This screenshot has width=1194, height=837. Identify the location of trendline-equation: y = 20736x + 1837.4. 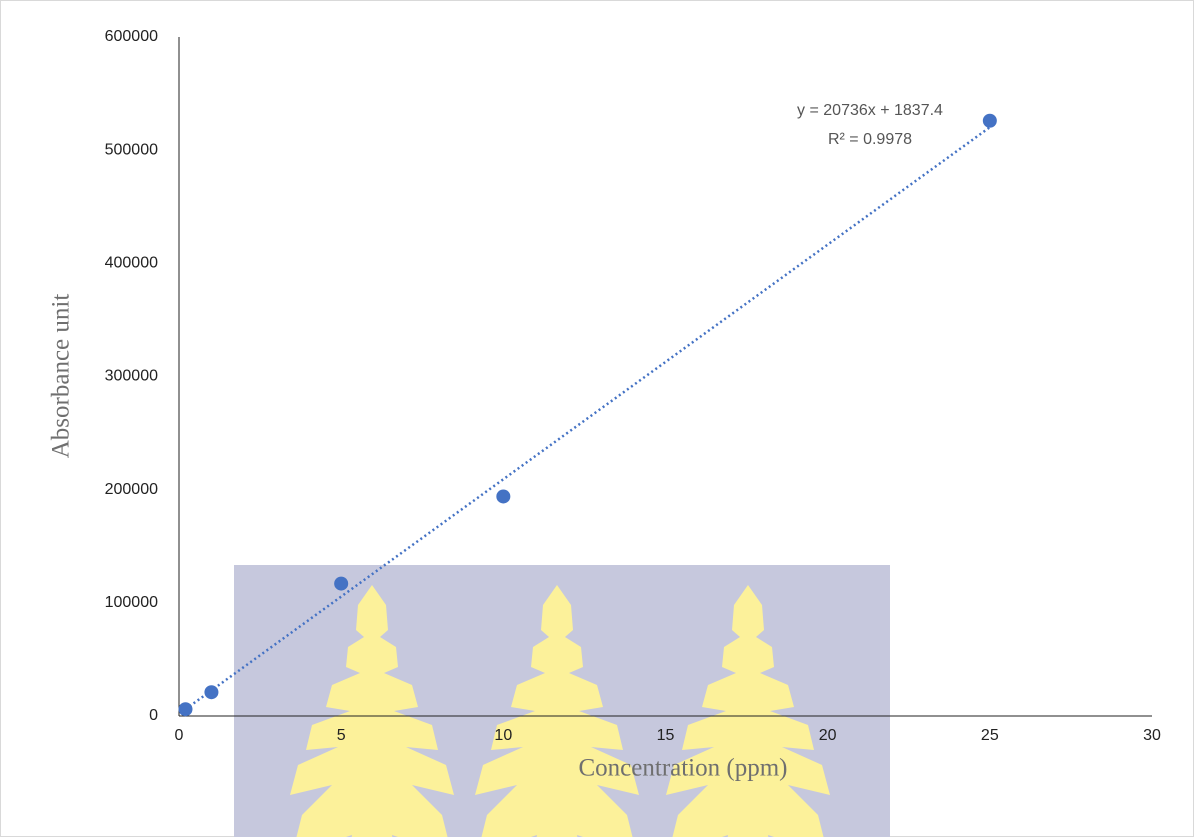
(870, 110).